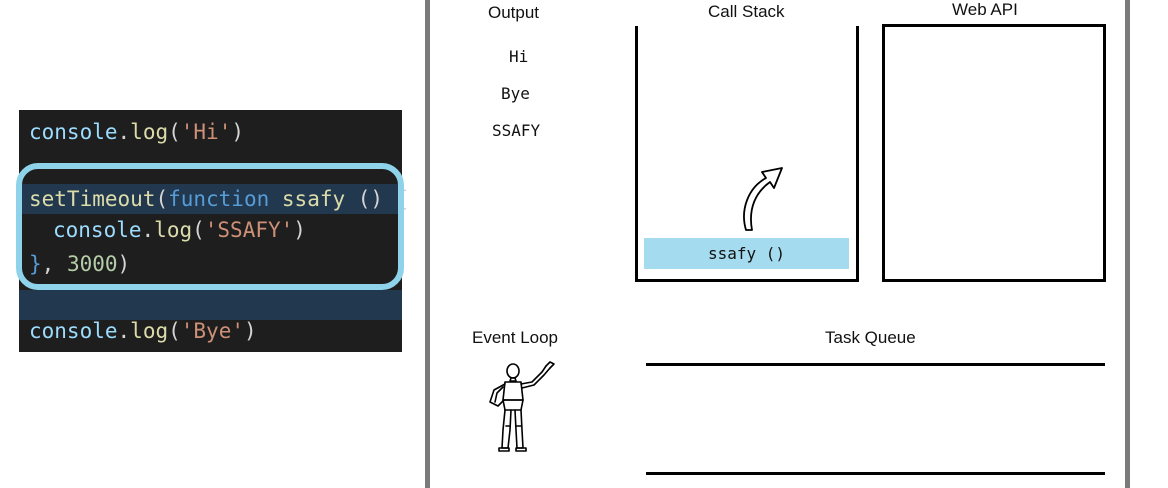  I want to click on task-queue-bottom-line, so click(875, 473).